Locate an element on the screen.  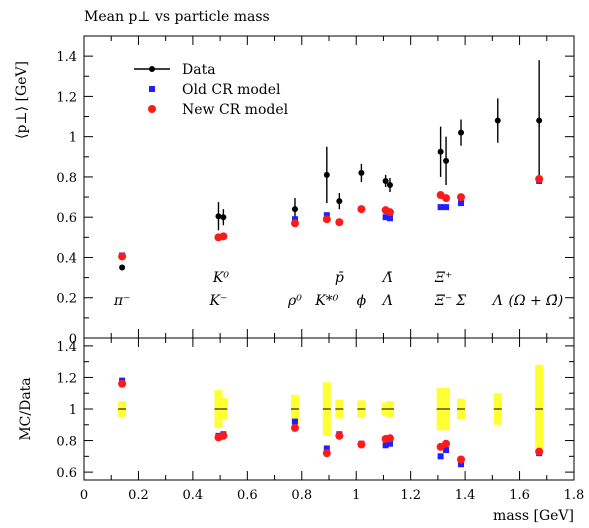
top-y-tick-label: 1.2 is located at coordinates (66, 97).